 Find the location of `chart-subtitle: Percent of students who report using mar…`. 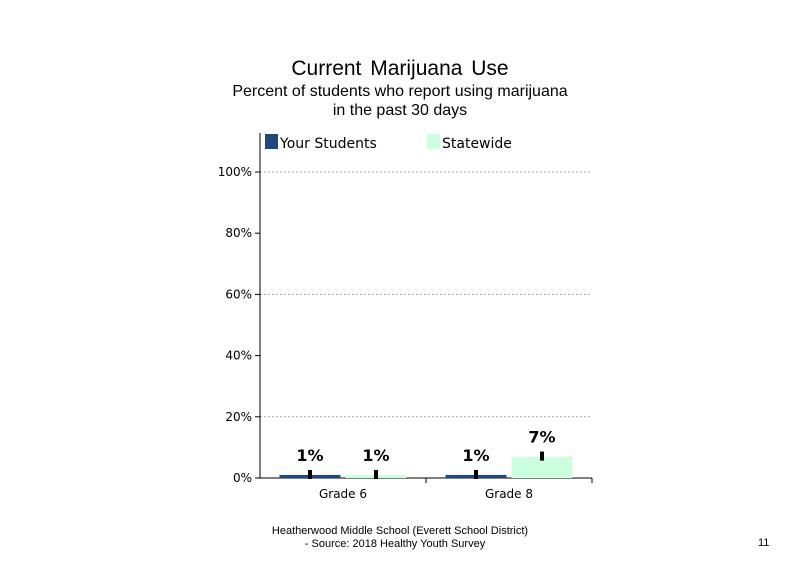

chart-subtitle: Percent of students who report using mar… is located at coordinates (400, 101).